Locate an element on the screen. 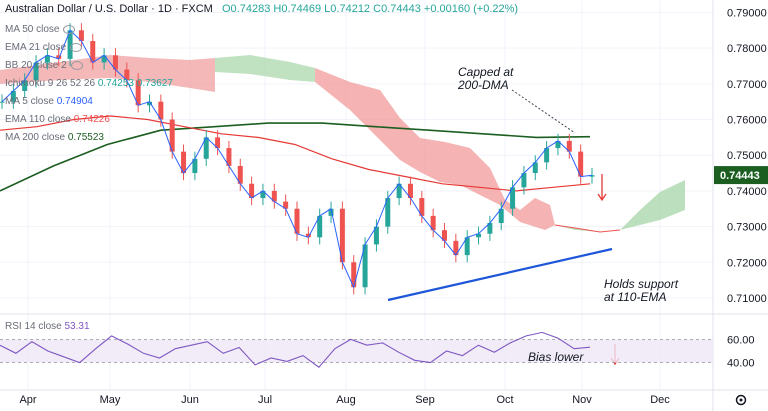  rsi-tick-label: 60.00 is located at coordinates (741, 340).